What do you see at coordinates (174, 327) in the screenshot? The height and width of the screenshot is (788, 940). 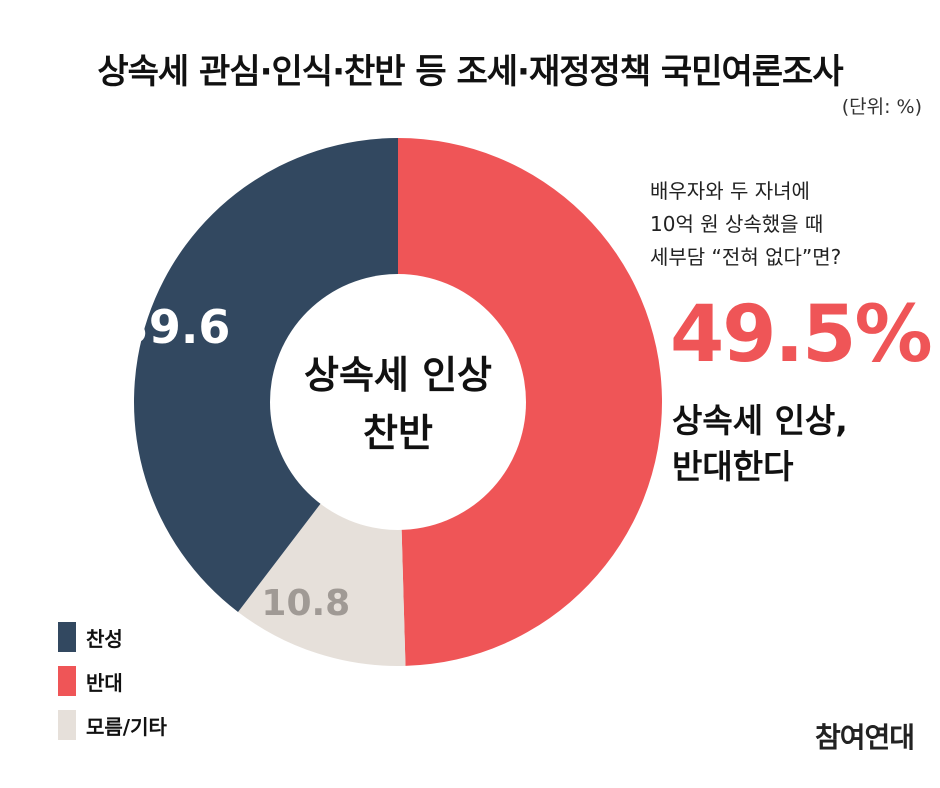 I see `slice-label-2: 39.6` at bounding box center [174, 327].